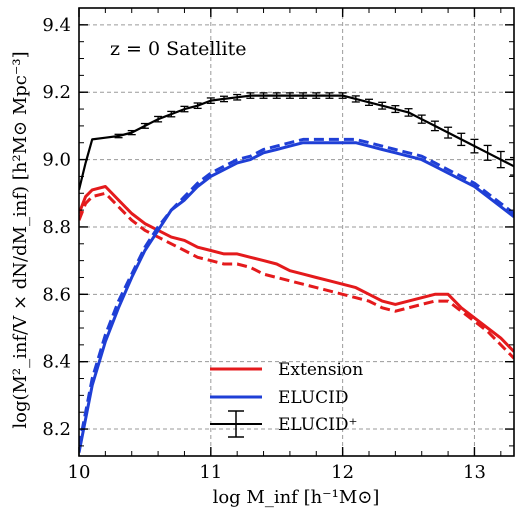  Describe the element at coordinates (342, 472) in the screenshot. I see `x-tick-label: 12` at that location.